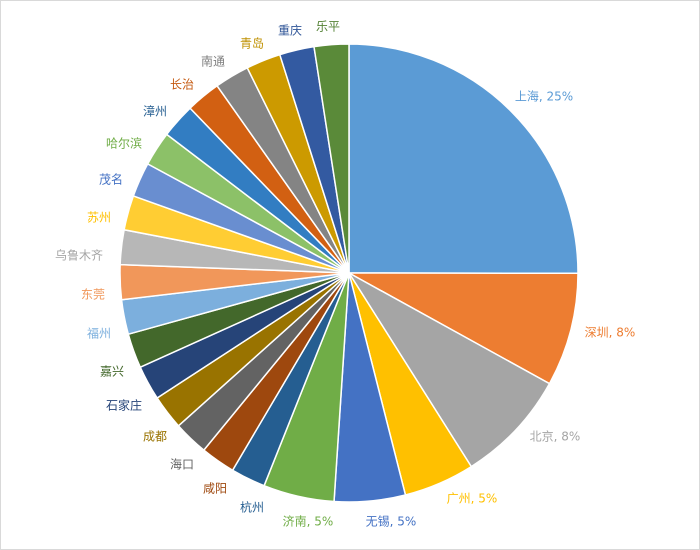  What do you see at coordinates (252, 507) in the screenshot?
I see `slice-label: 杭州` at bounding box center [252, 507].